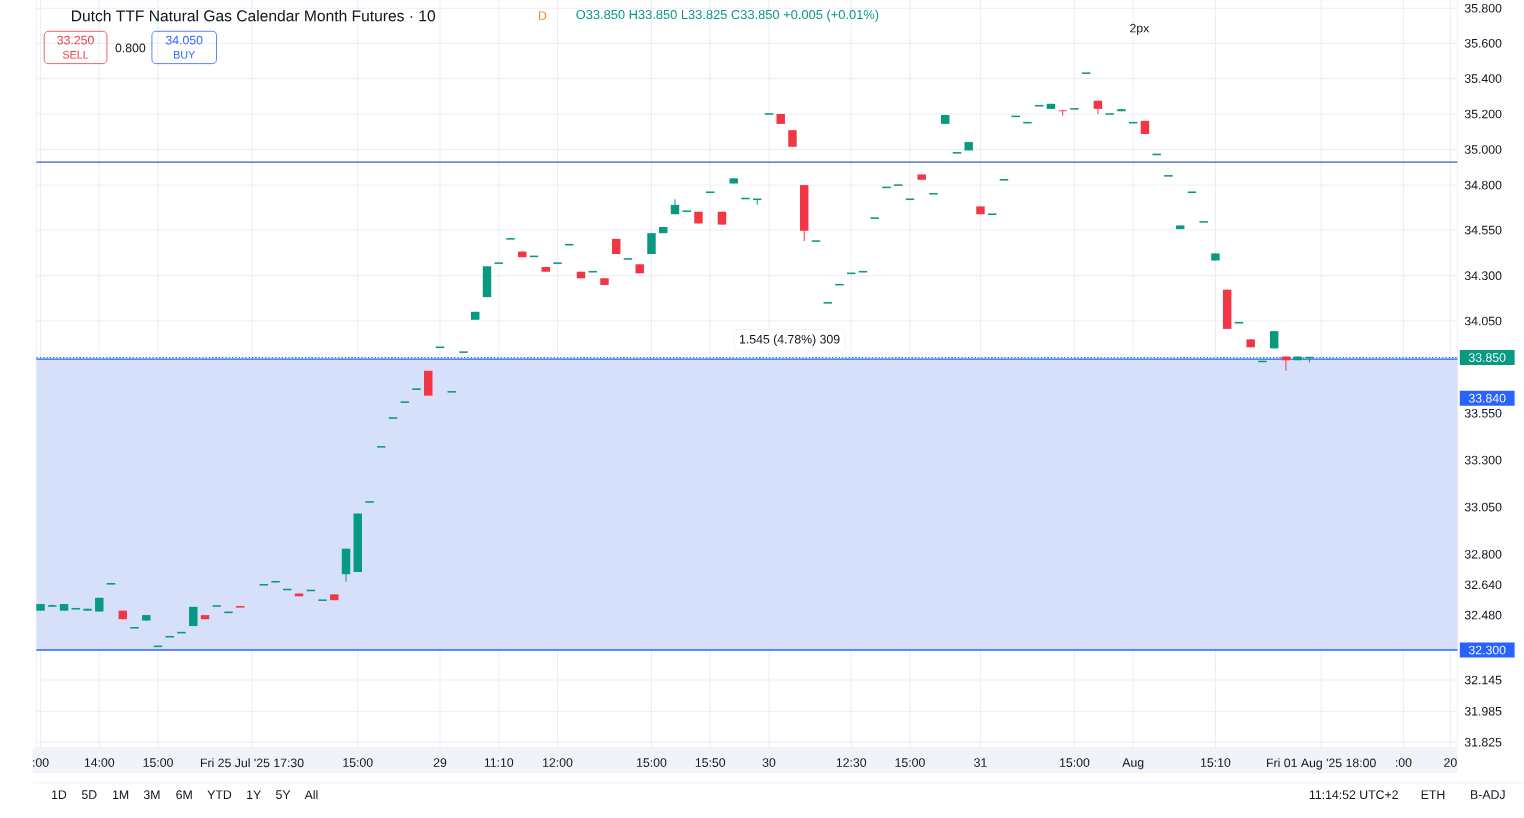 Image resolution: width=1524 pixels, height=818 pixels. I want to click on text: All, so click(311, 795).